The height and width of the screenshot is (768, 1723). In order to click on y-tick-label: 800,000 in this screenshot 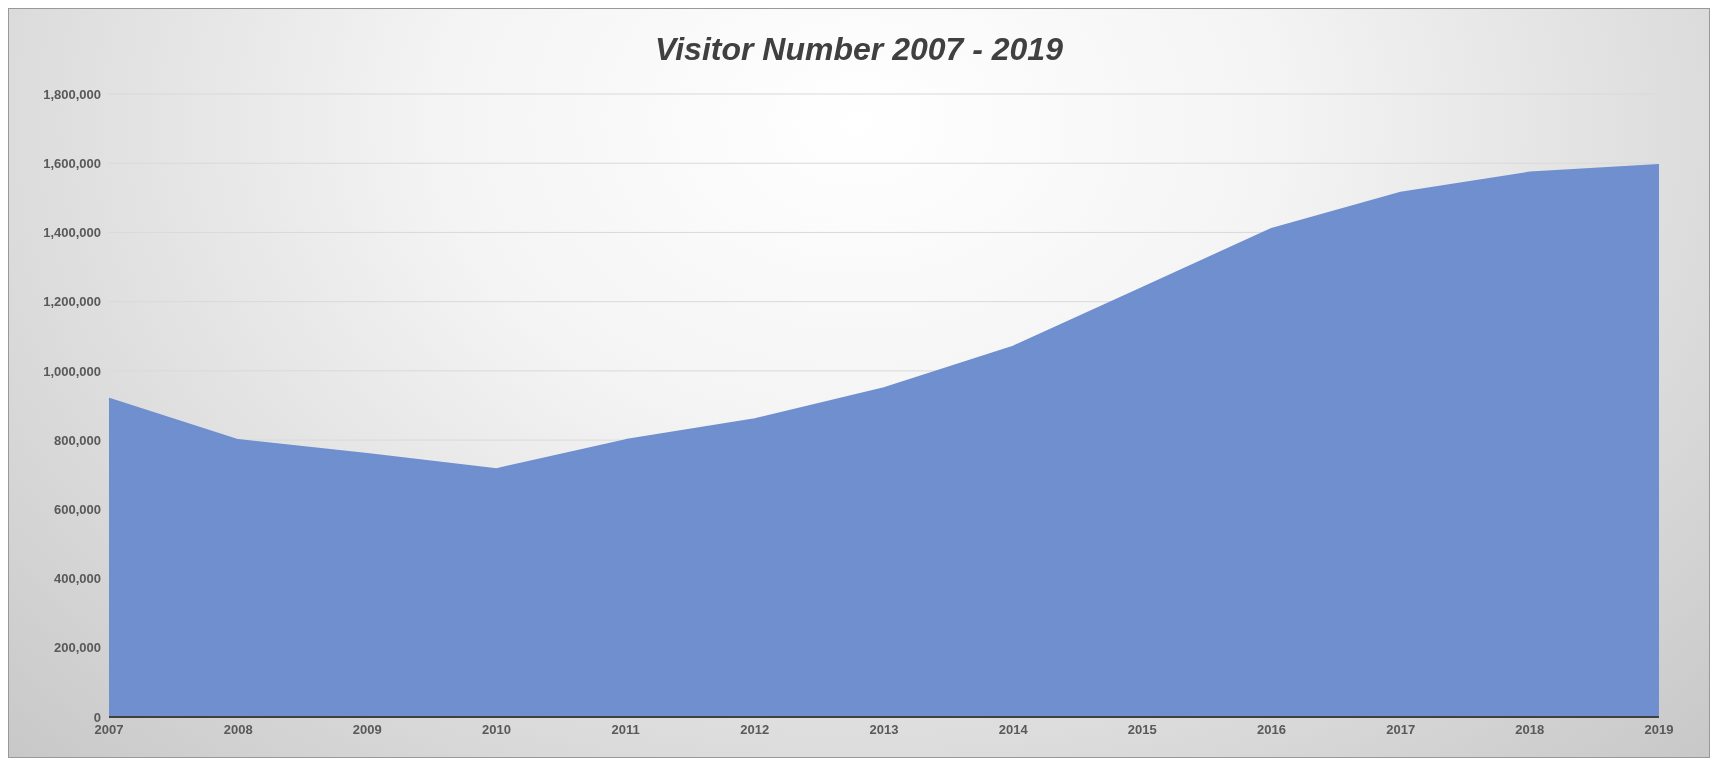, I will do `click(77, 440)`.